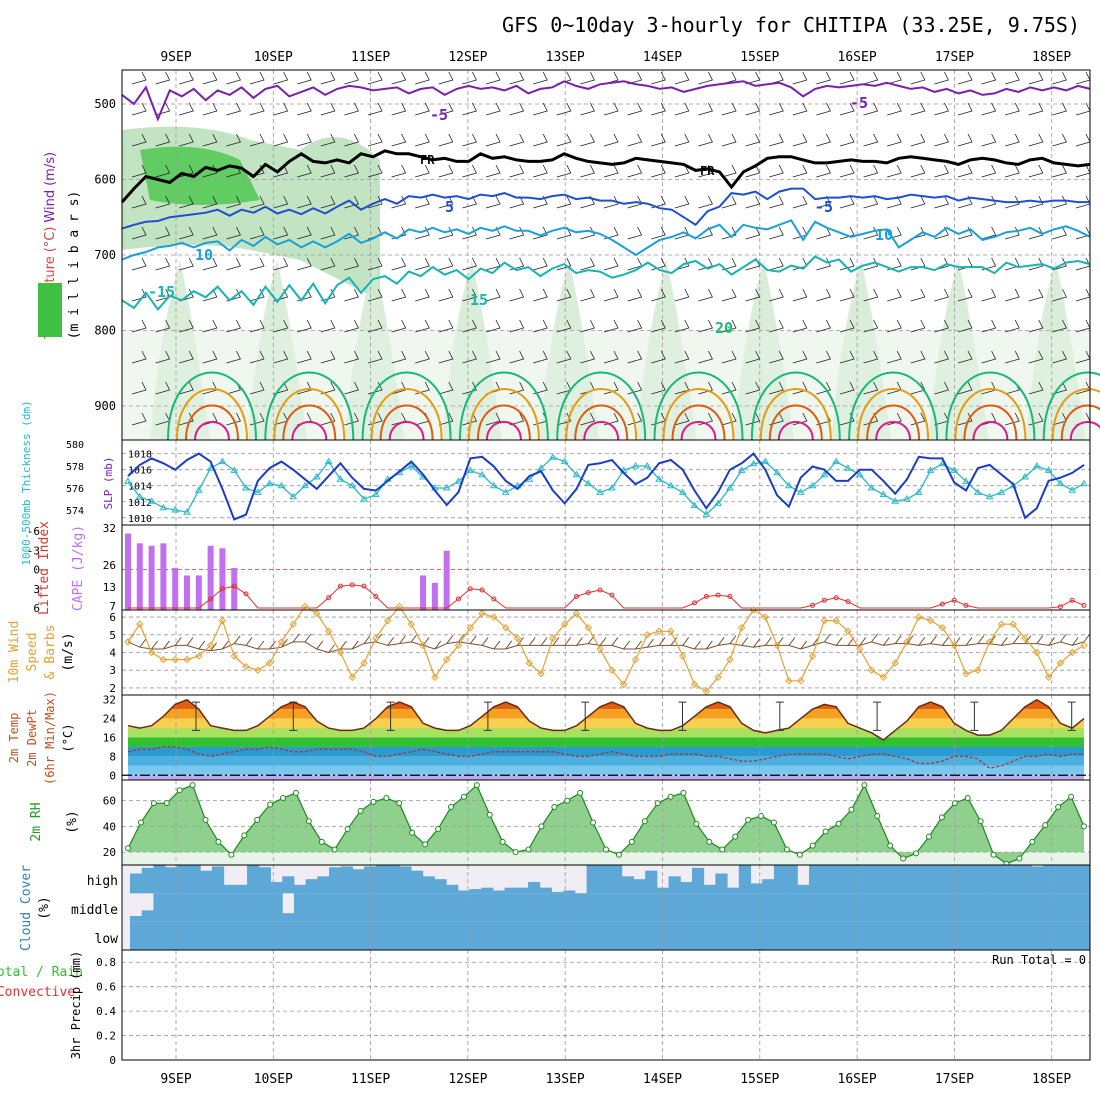  I want to click on wind-axis-label: (m/s), so click(68, 651).